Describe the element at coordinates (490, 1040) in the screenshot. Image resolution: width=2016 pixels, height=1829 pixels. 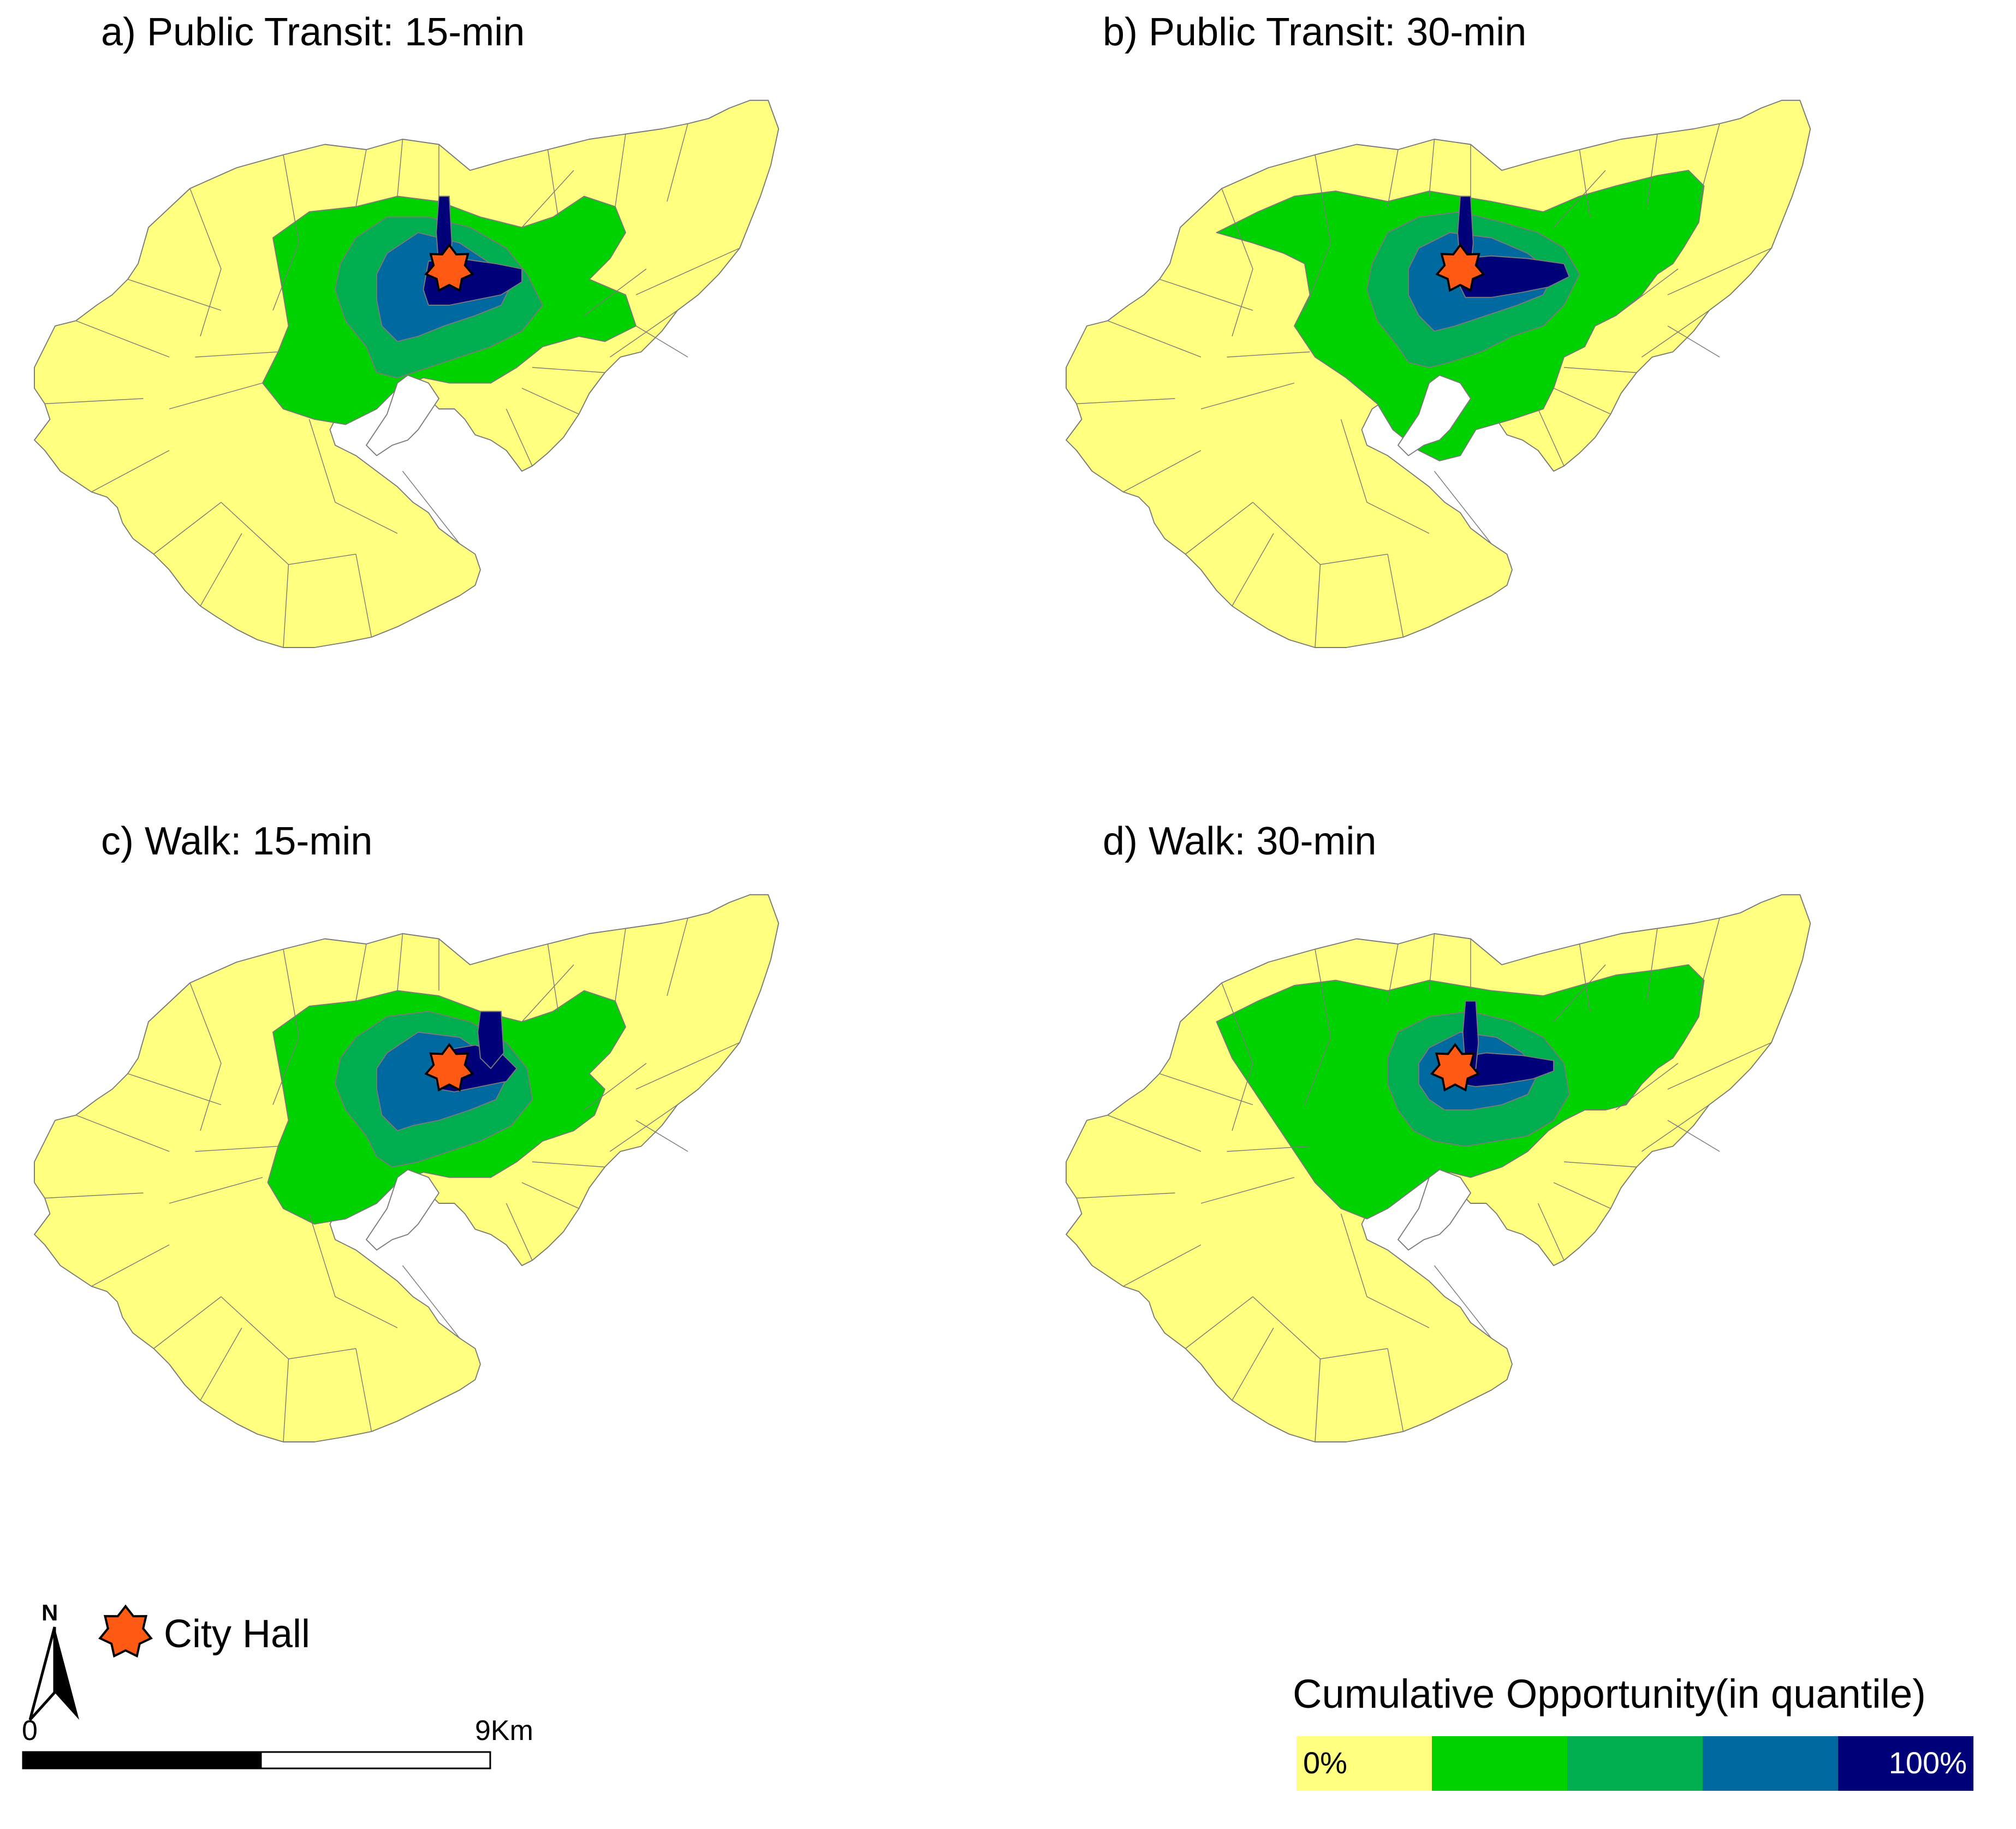
I see `zone-quantile-5-spike` at that location.